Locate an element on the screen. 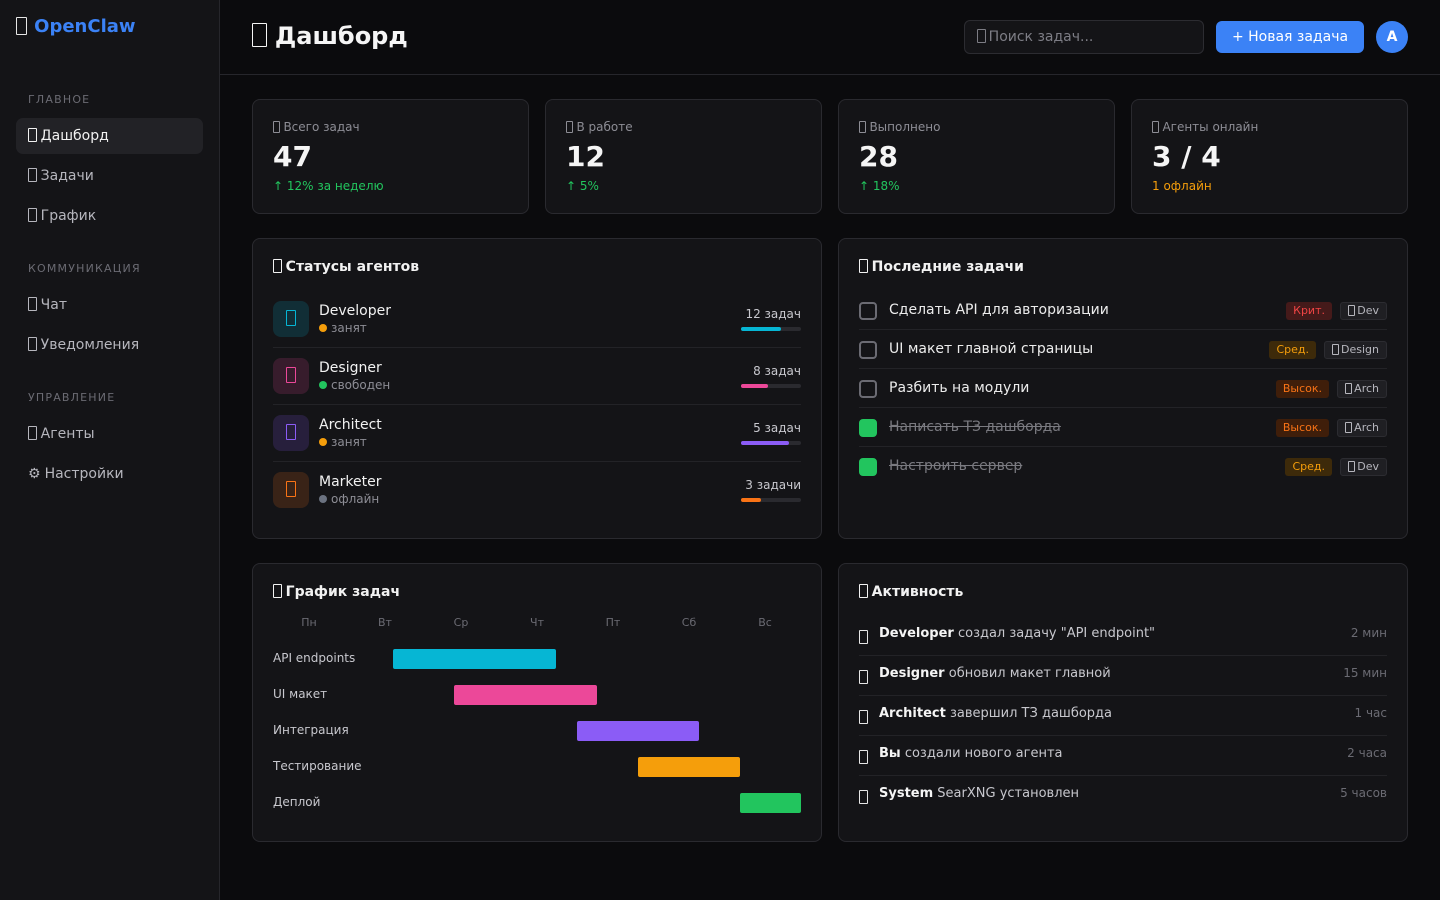  task-row: Сделать API для авторизации Dev Крит. is located at coordinates (1123, 310).